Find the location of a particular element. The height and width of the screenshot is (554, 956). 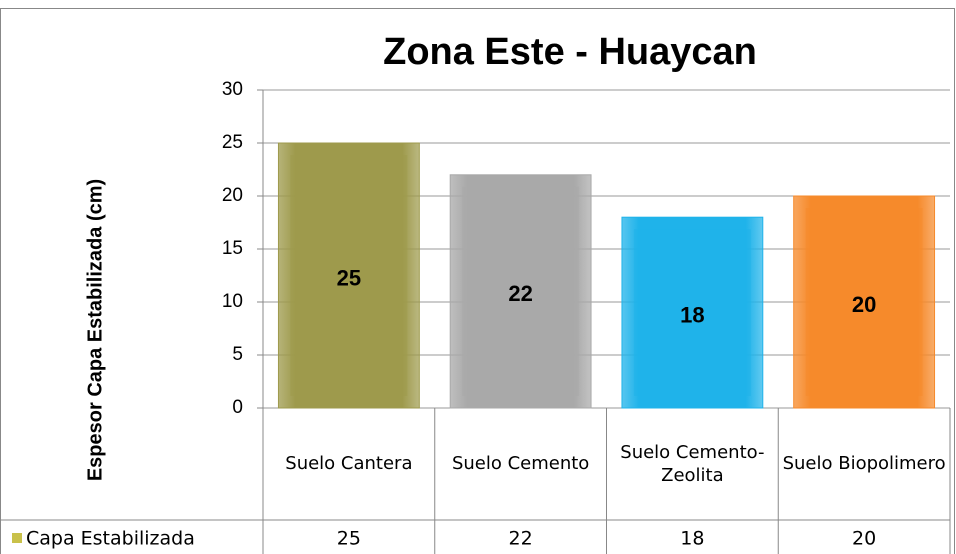

x-tick-label: Suelo Biopolimero is located at coordinates (864, 464).